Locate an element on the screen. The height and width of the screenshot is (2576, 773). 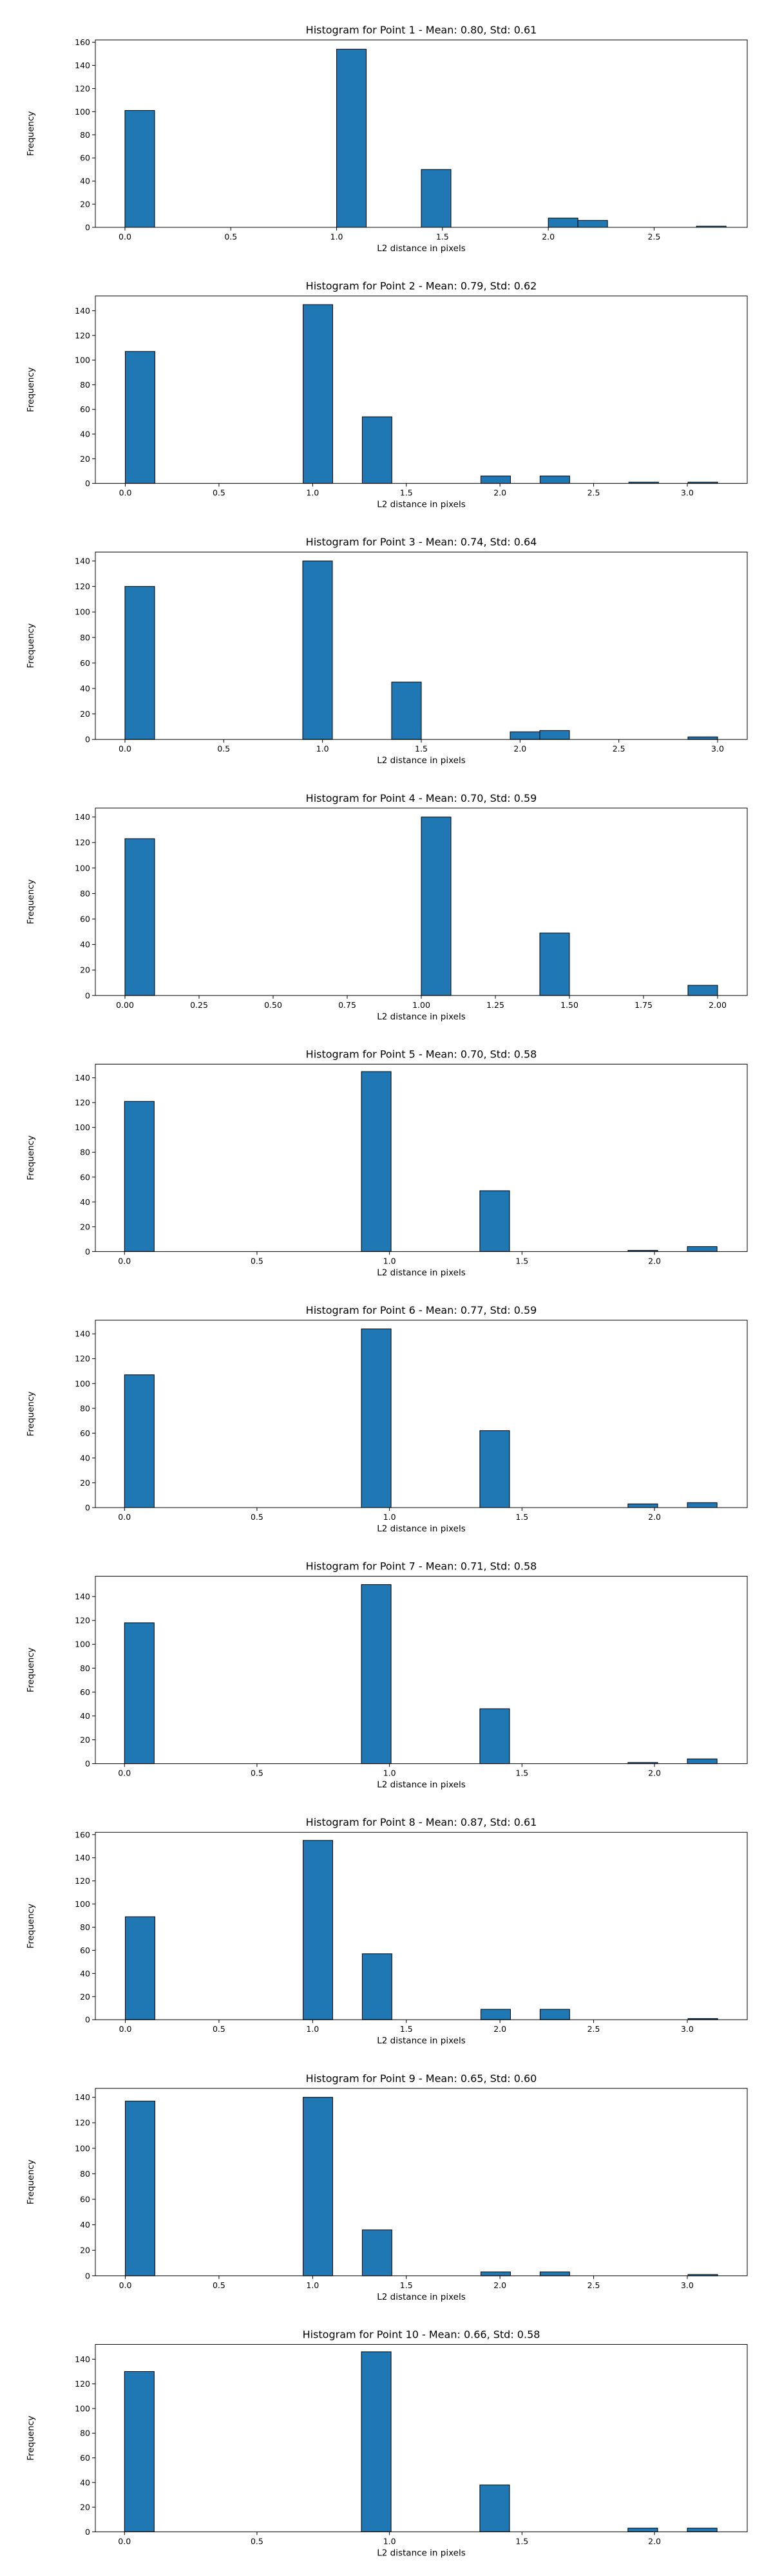
chart-9-axes-frame is located at coordinates (421, 2182).